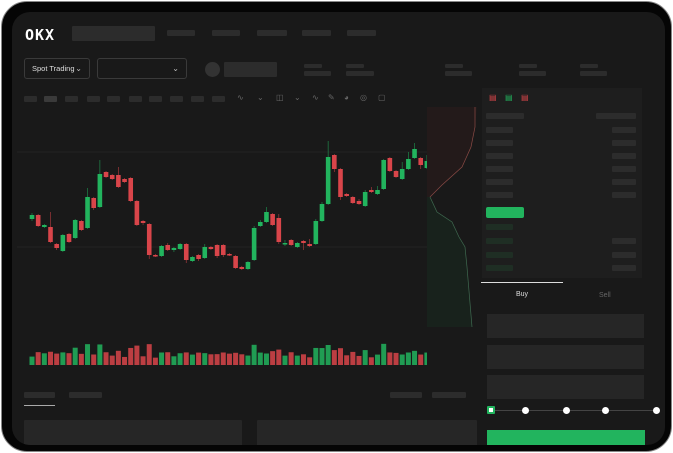  What do you see at coordinates (605, 295) in the screenshot?
I see `sell-tab: Sell` at bounding box center [605, 295].